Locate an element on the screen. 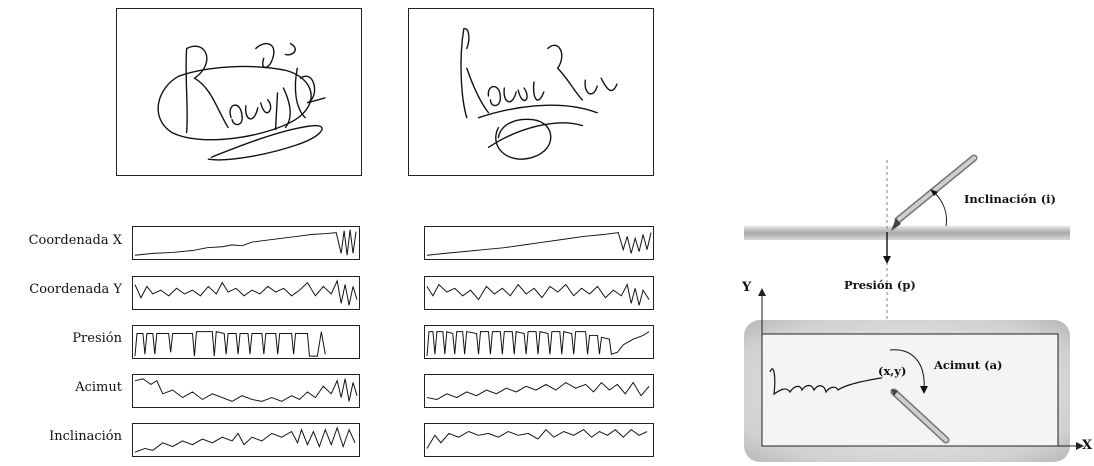 The height and width of the screenshot is (466, 1094). x-axis-label: X is located at coordinates (1087, 445).